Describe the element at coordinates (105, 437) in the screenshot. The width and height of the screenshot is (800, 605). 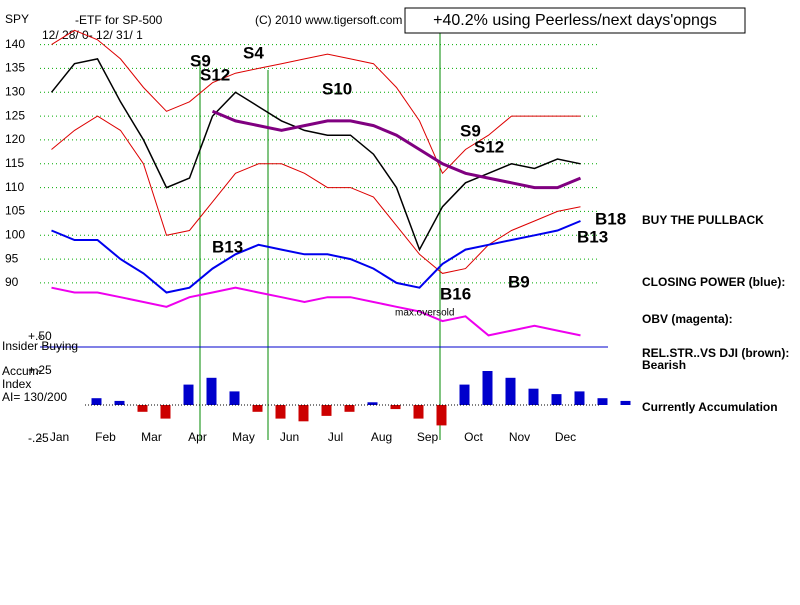
I see `x-tick-label: Feb` at that location.